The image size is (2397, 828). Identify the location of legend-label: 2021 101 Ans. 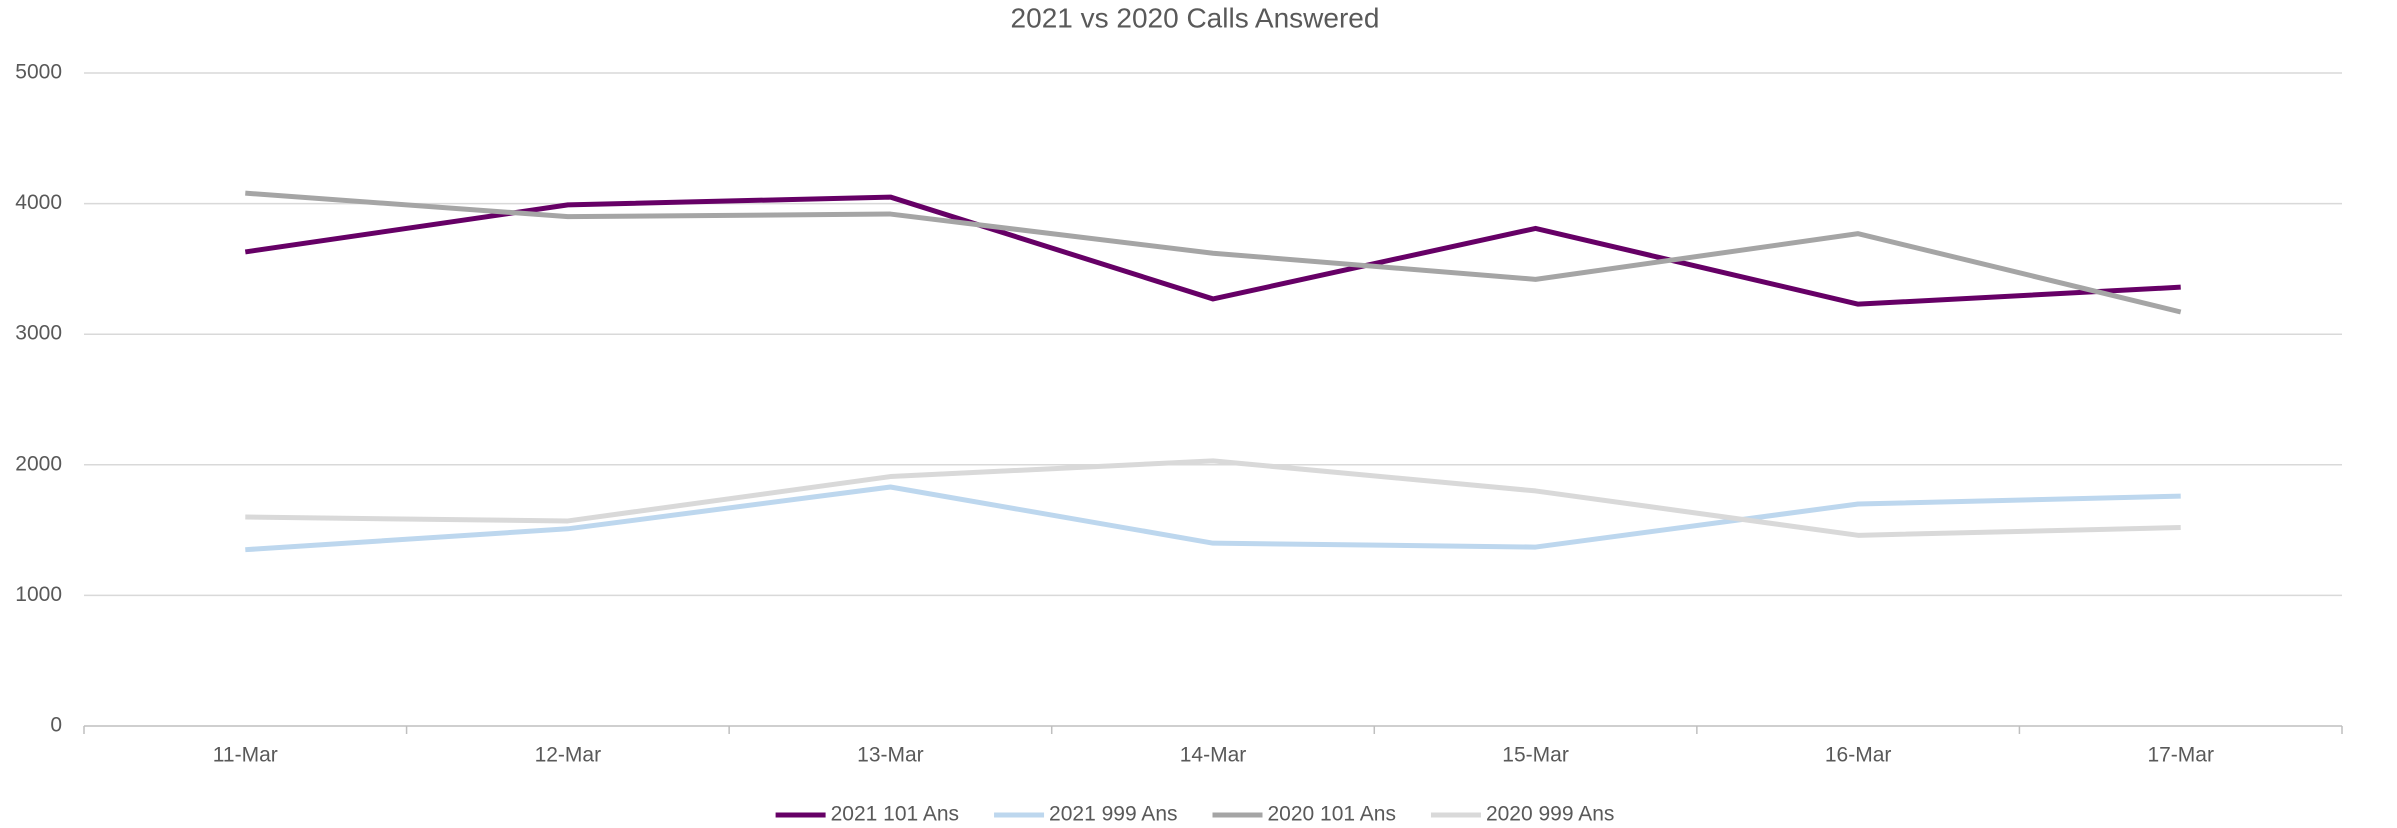
(895, 814).